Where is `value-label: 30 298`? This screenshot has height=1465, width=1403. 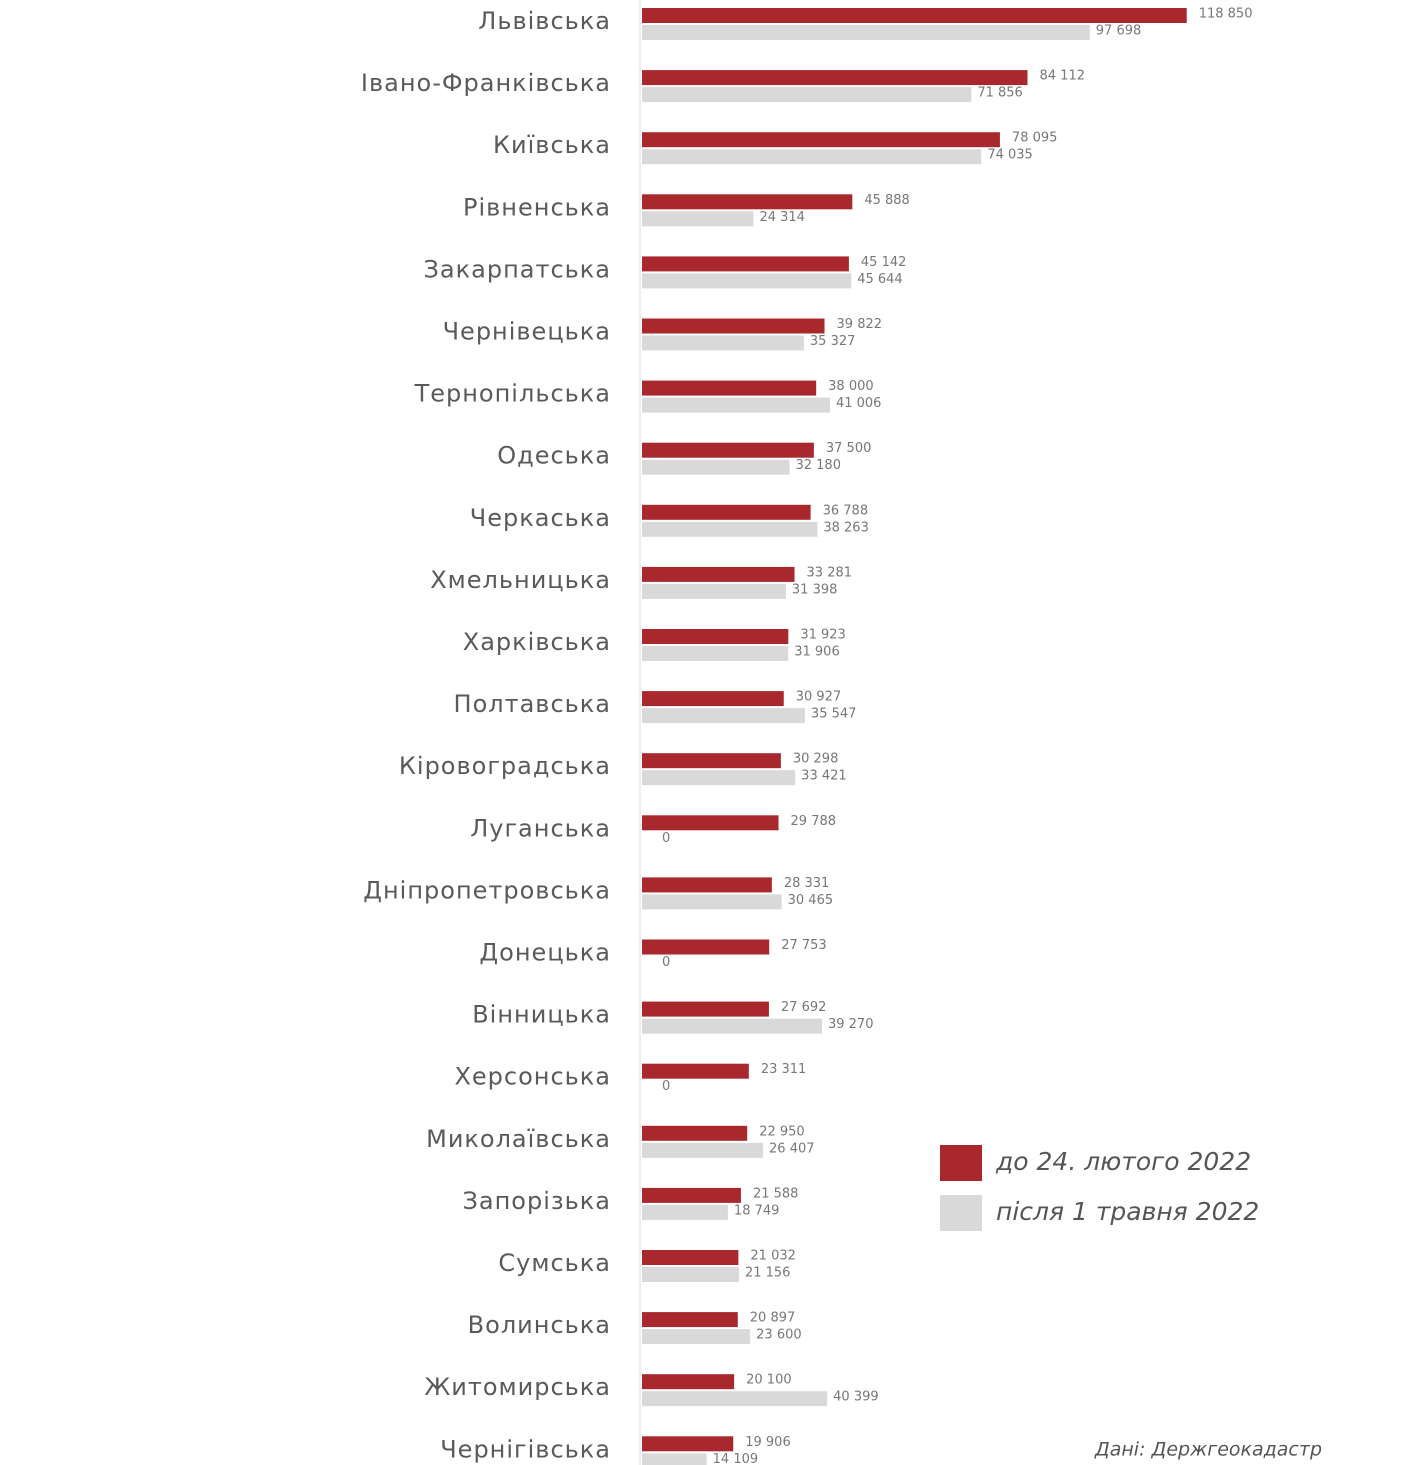
value-label: 30 298 is located at coordinates (816, 759).